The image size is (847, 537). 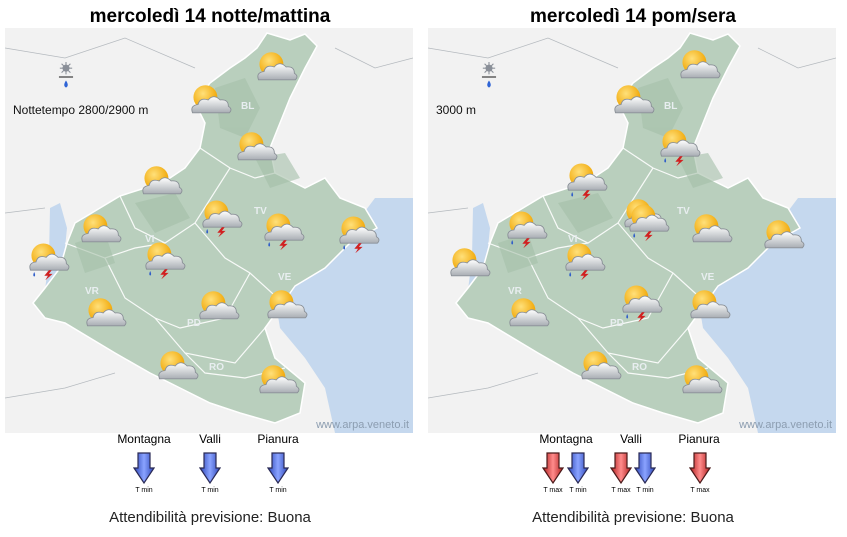 I want to click on snow-level-text: 3000 m, so click(x=456, y=110).